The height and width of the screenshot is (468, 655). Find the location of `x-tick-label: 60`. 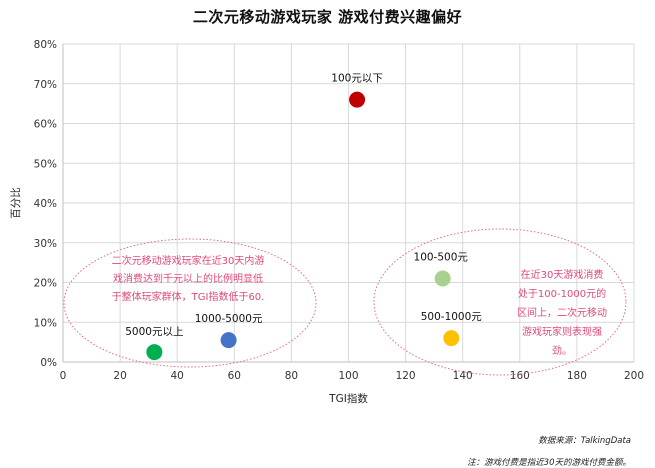

x-tick-label: 60 is located at coordinates (234, 376).